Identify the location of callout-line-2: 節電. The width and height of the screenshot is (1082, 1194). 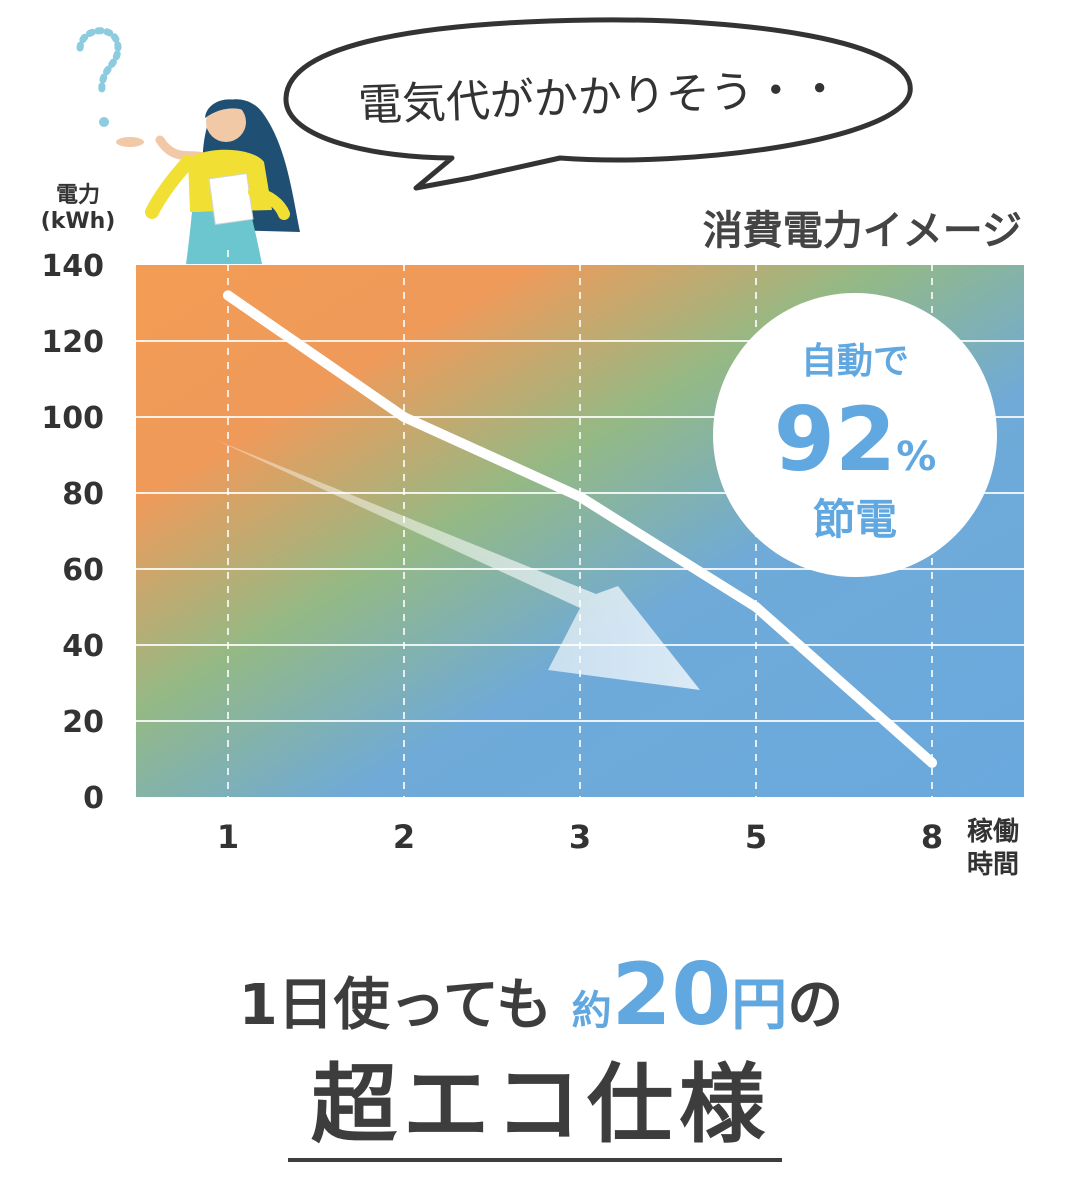
(855, 519).